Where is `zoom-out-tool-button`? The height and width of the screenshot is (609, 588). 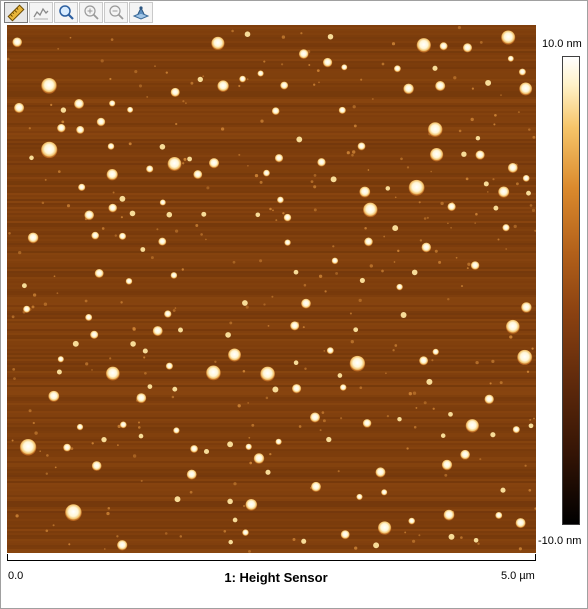
zoom-out-tool-button is located at coordinates (116, 12).